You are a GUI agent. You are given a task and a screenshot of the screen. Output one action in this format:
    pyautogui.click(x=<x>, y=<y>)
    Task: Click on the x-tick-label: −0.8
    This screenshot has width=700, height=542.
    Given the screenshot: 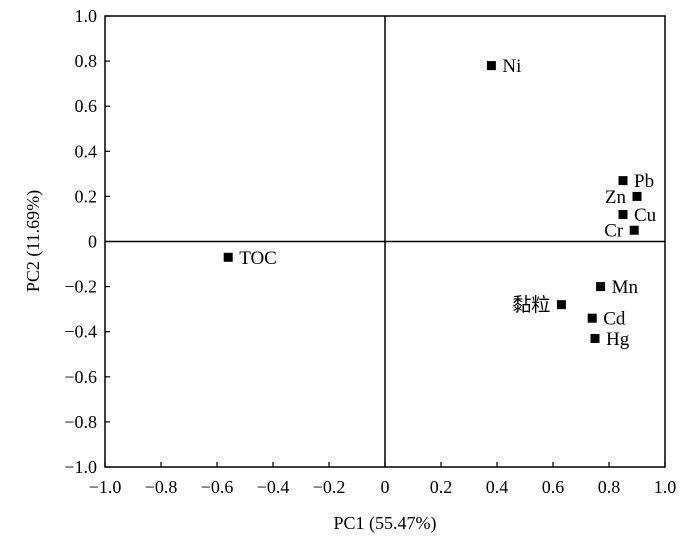 What is the action you would take?
    pyautogui.click(x=161, y=487)
    